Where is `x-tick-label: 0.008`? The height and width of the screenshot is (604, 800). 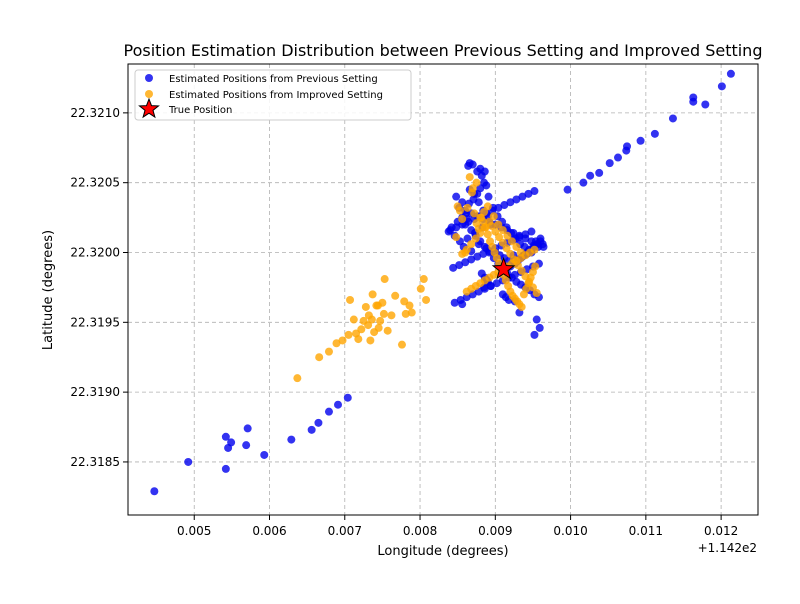
x-tick-label: 0.008 is located at coordinates (420, 531).